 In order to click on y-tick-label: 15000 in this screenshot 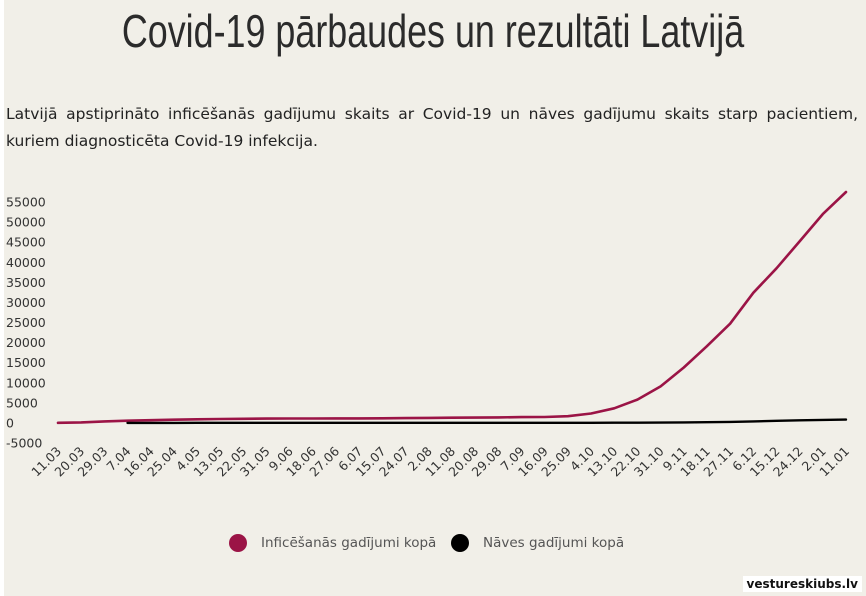, I will do `click(26, 362)`.